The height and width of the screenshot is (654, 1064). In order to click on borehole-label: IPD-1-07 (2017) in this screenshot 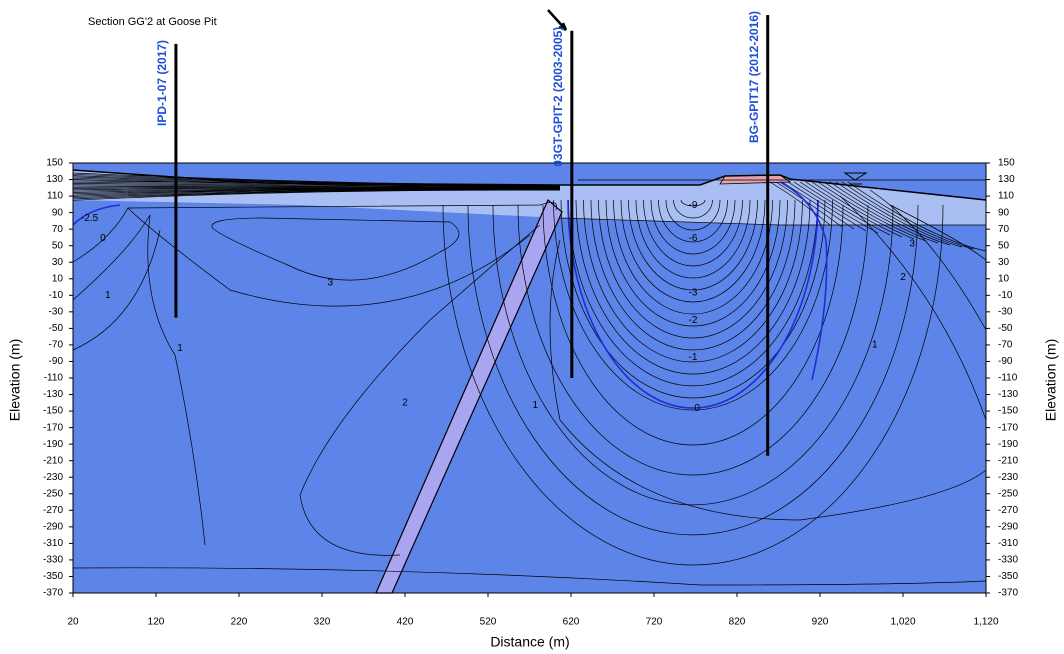, I will do `click(162, 83)`.